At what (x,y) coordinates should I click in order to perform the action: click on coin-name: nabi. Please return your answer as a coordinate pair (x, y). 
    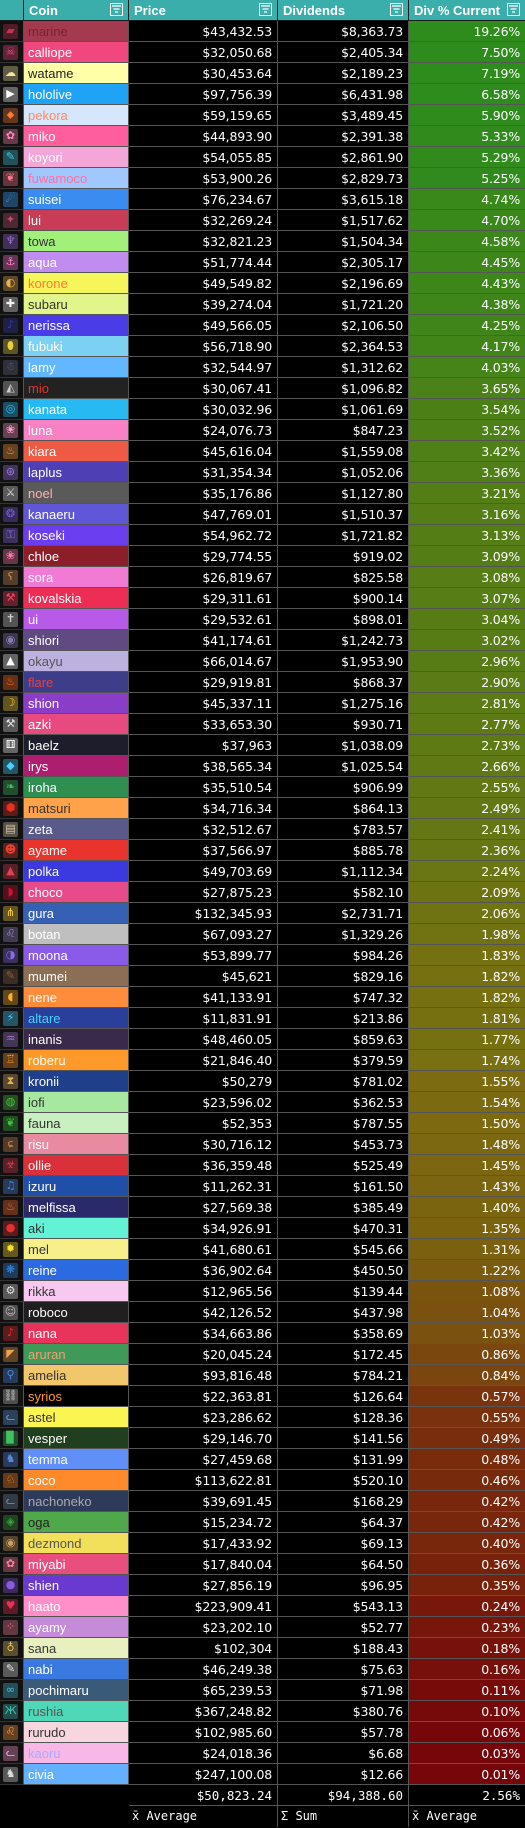
    Looking at the image, I should click on (76, 1669).